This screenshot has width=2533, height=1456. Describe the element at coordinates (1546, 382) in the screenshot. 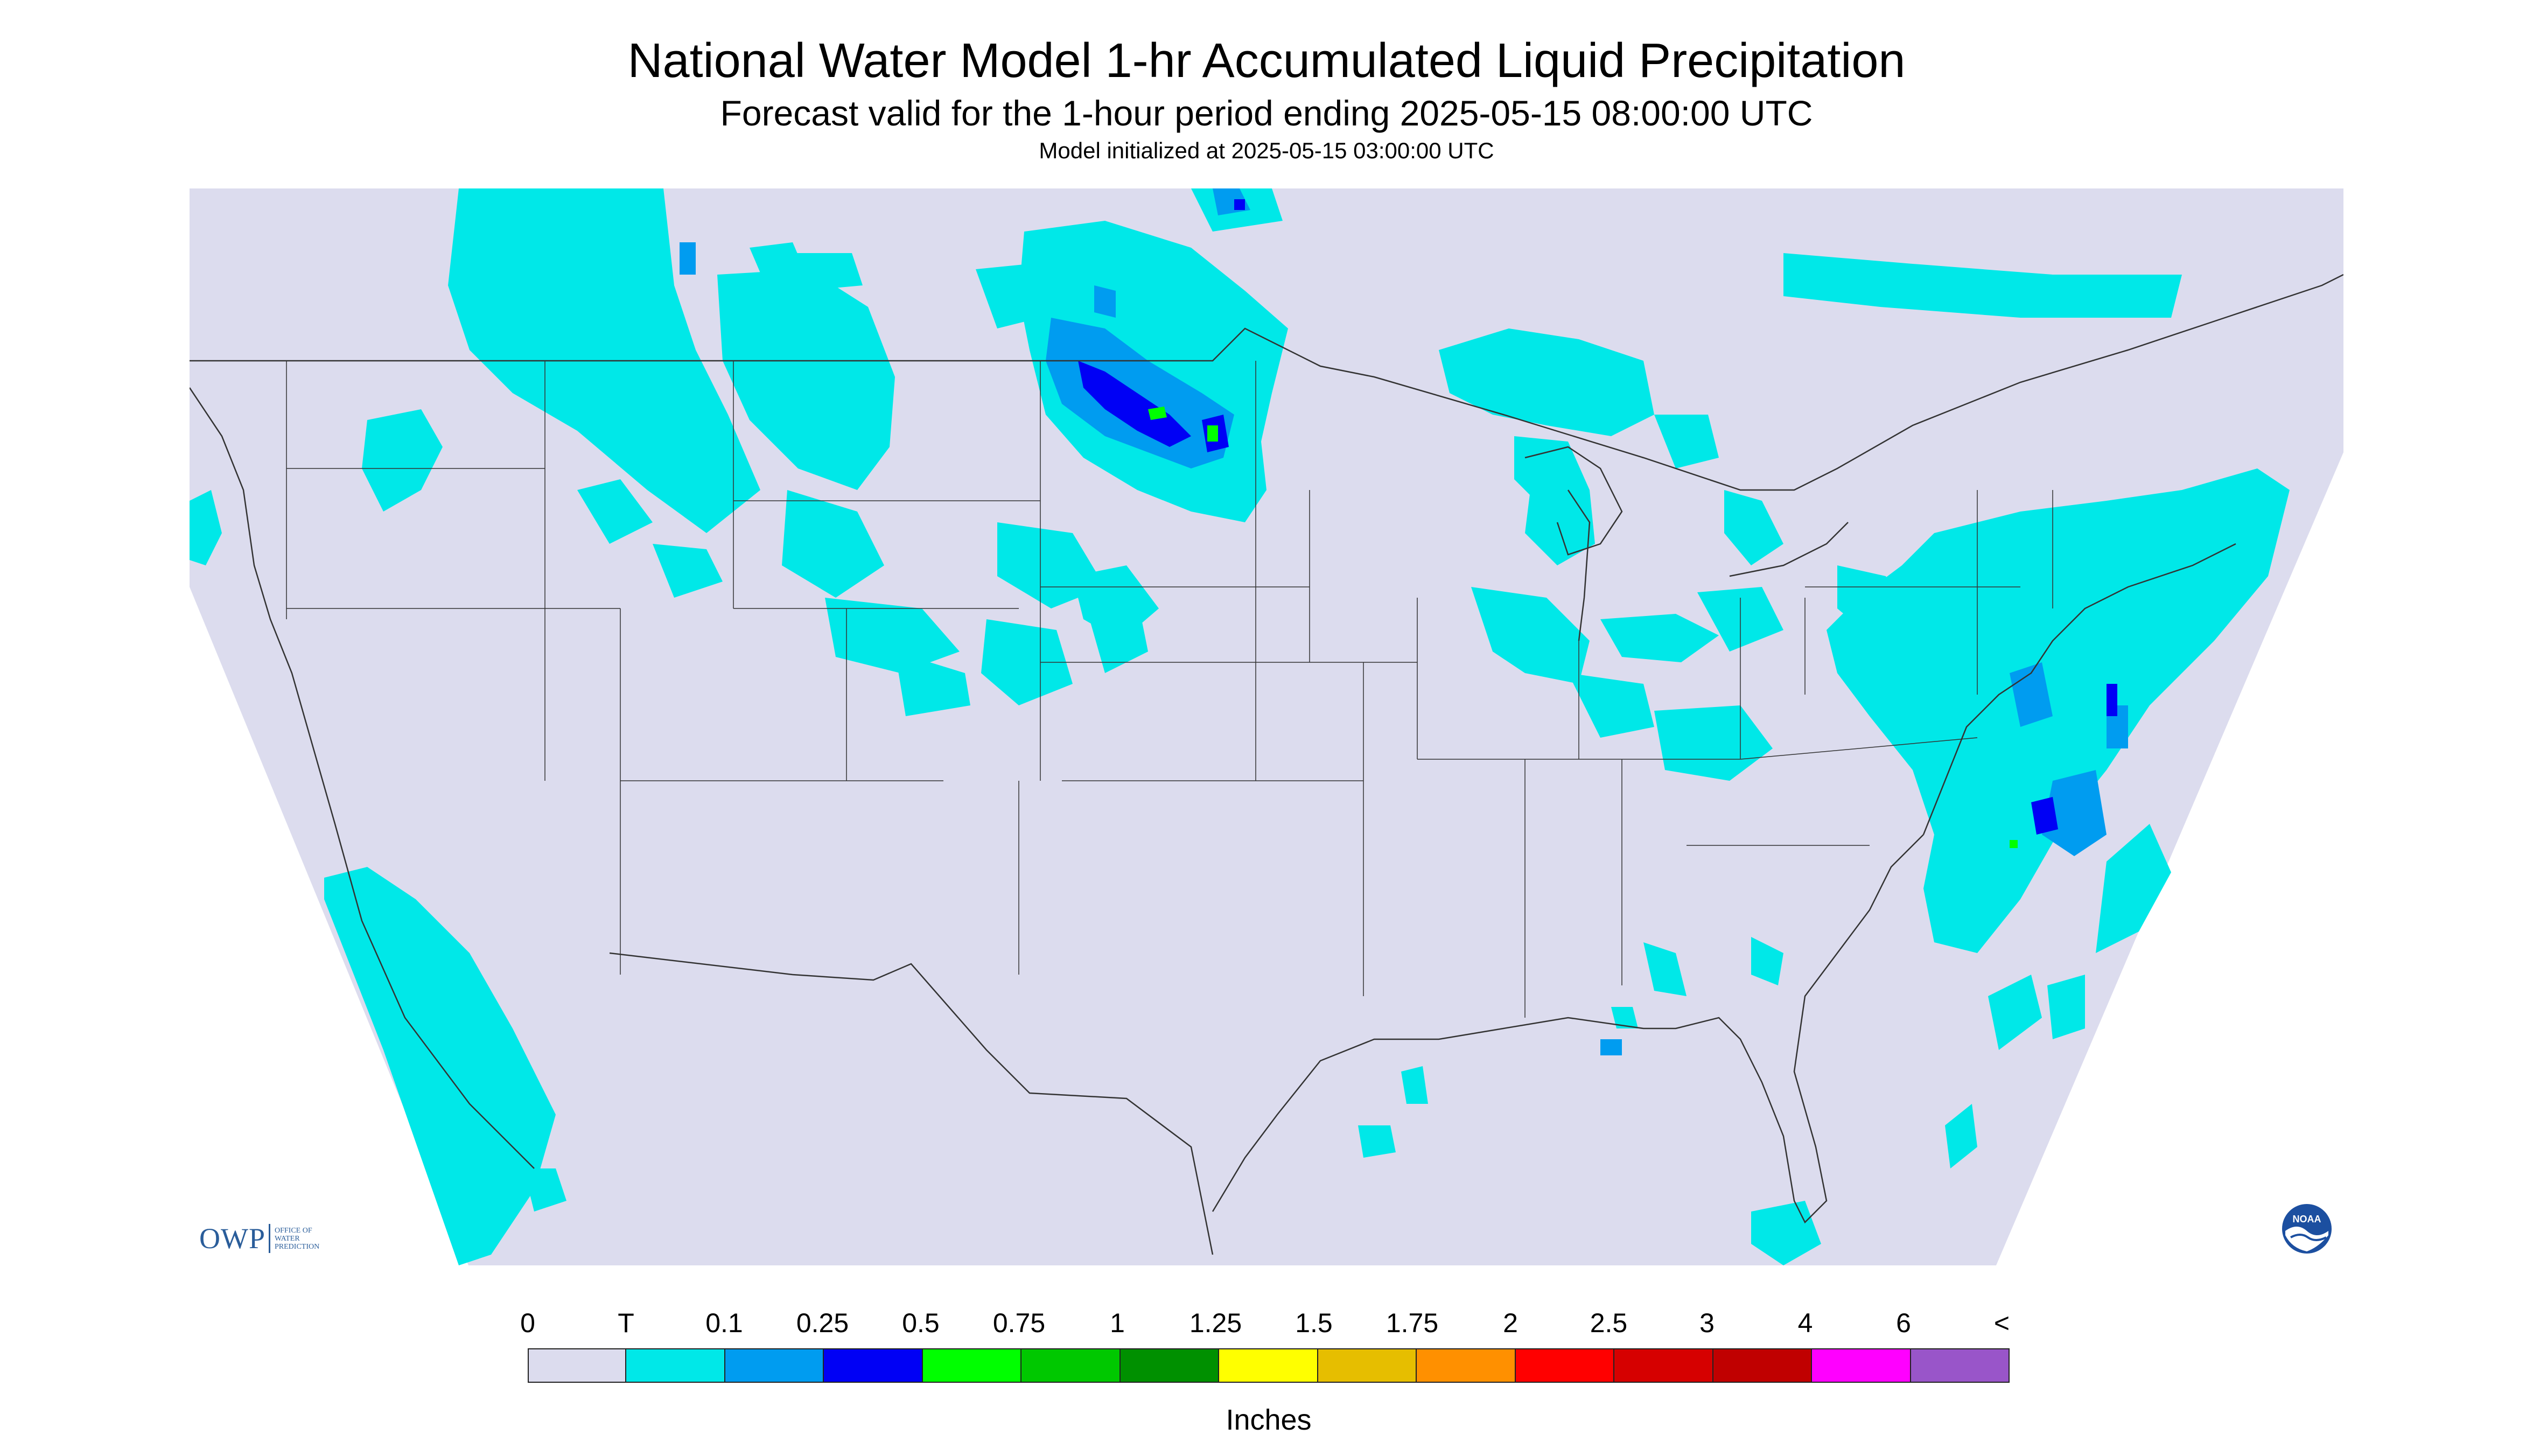

I see `precip-area-upper-midwest` at that location.